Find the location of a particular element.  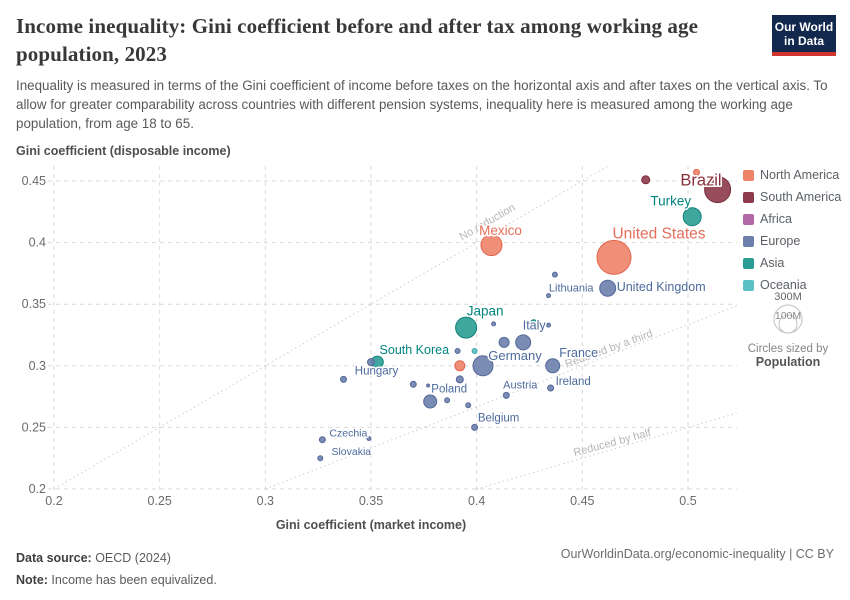

point-united-kingdom is located at coordinates (608, 288).